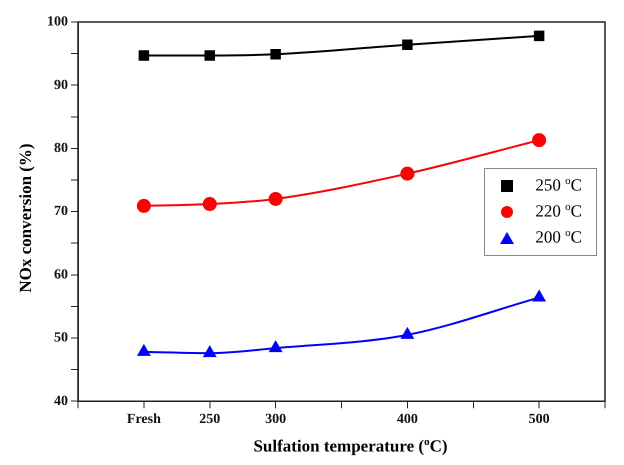 This screenshot has width=624, height=465. What do you see at coordinates (558, 237) in the screenshot?
I see `legend-label: 200 $^{o}$C` at bounding box center [558, 237].